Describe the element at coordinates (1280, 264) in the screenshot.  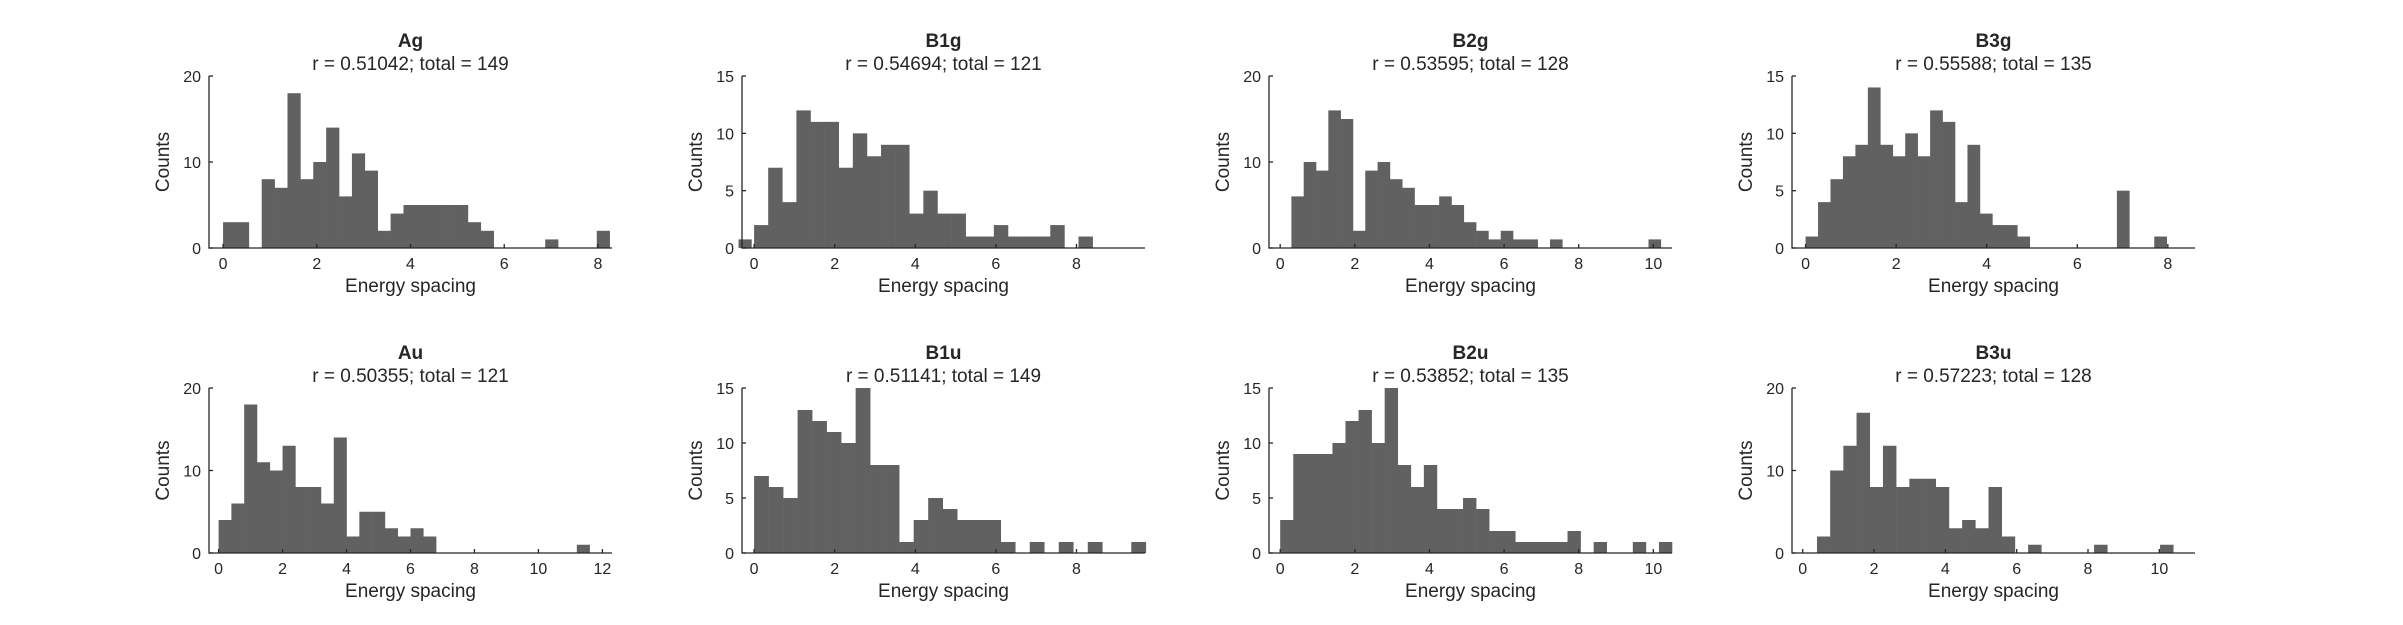
I see `x-tick-label: 0` at that location.